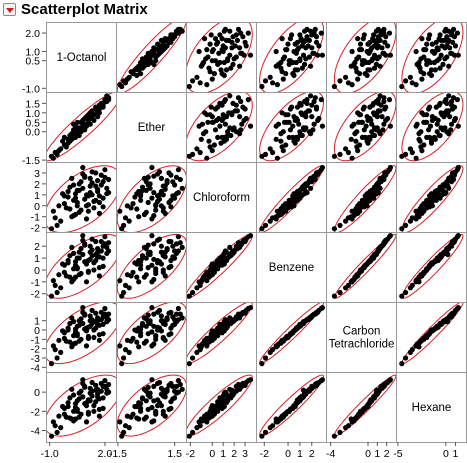  Describe the element at coordinates (32, 104) in the screenshot. I see `y-tick-label: 1.5` at that location.